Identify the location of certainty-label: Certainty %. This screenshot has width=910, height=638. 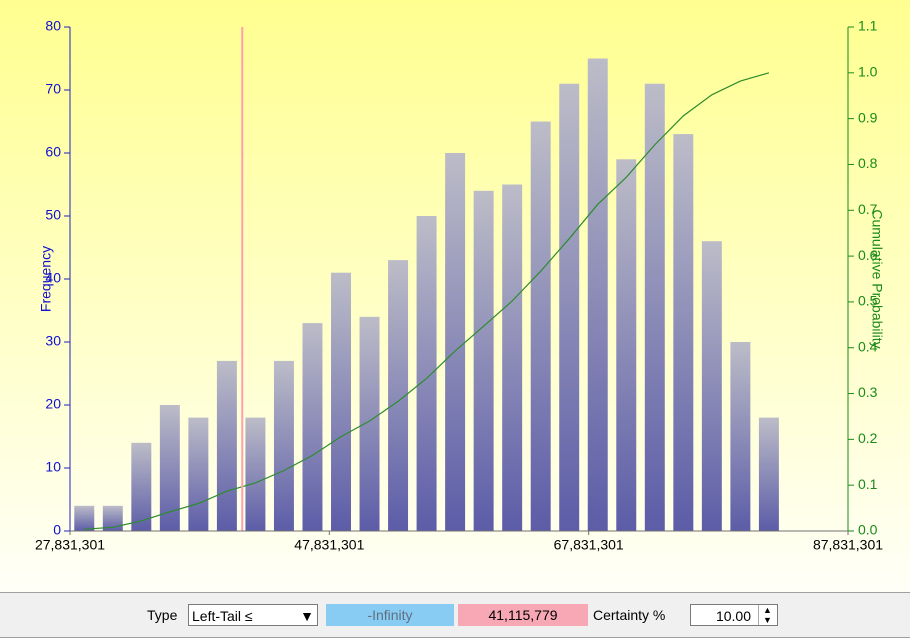
(629, 615).